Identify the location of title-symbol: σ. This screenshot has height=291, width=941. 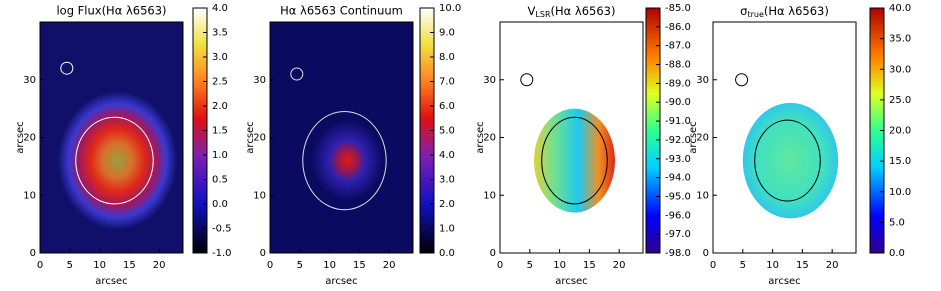
(743, 11).